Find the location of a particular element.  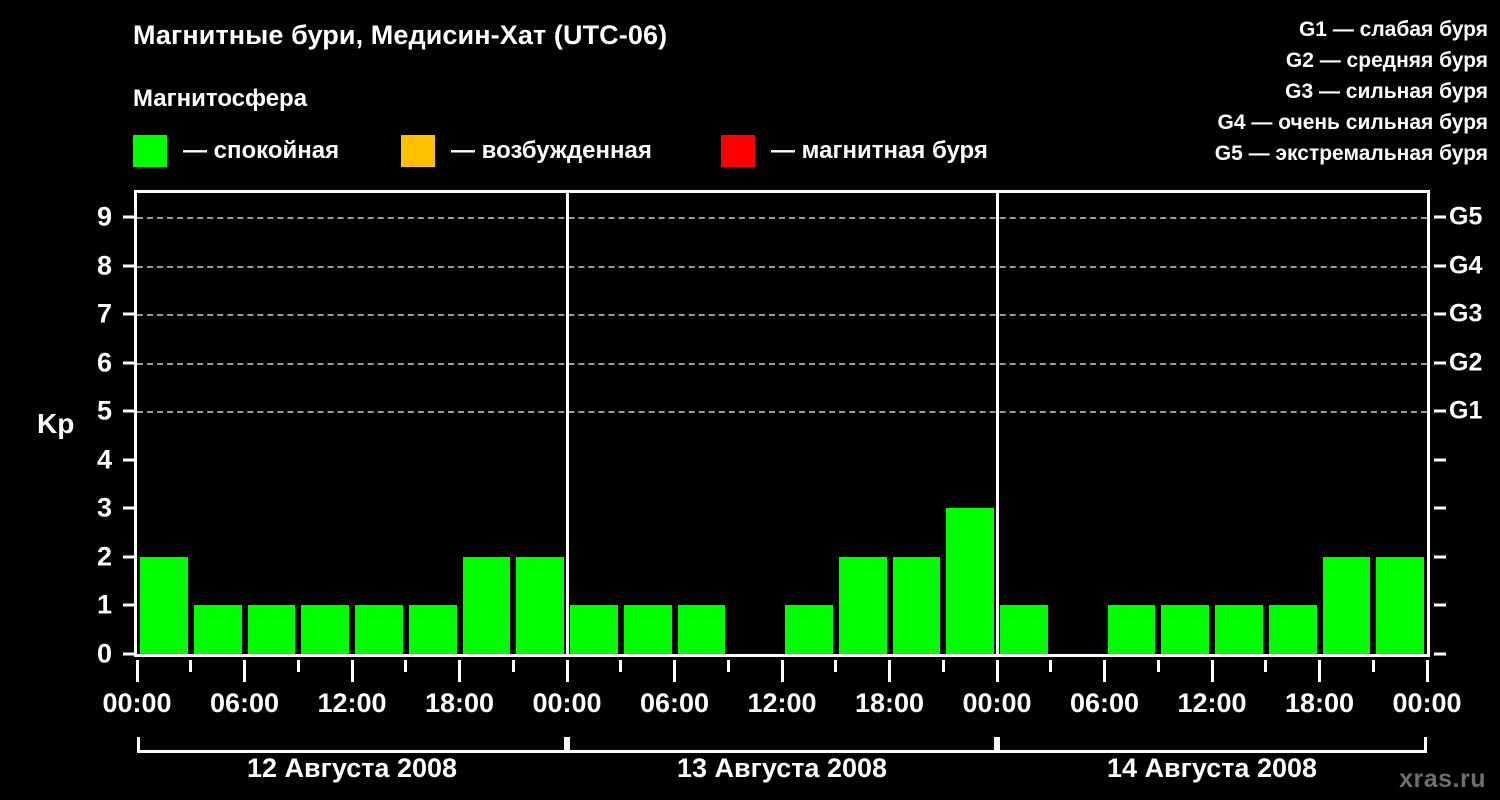

y-tick-label-0: 0 is located at coordinates (104, 653).